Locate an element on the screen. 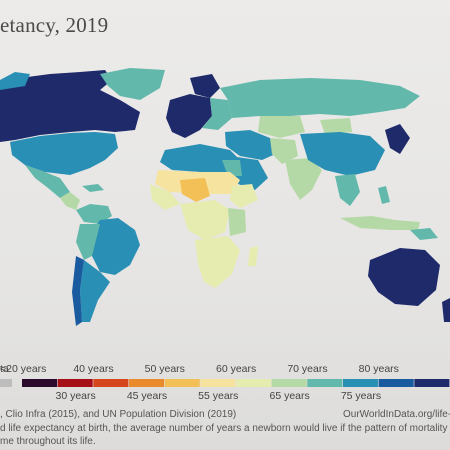 The width and height of the screenshot is (450, 450). region-peru-bolivia is located at coordinates (88, 242).